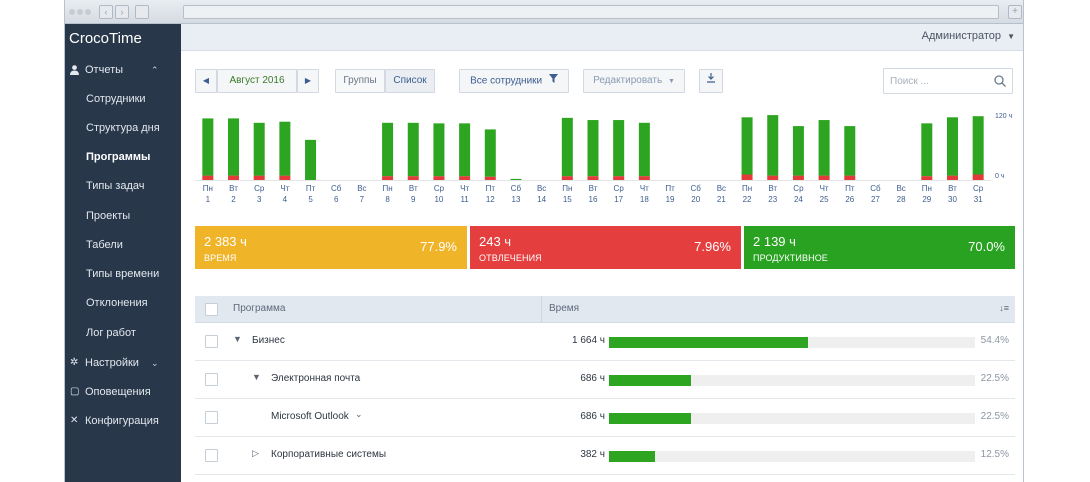 The image size is (1090, 482). What do you see at coordinates (123, 392) in the screenshot?
I see `sidebar-item-notifications: ▢ Оповещения` at bounding box center [123, 392].